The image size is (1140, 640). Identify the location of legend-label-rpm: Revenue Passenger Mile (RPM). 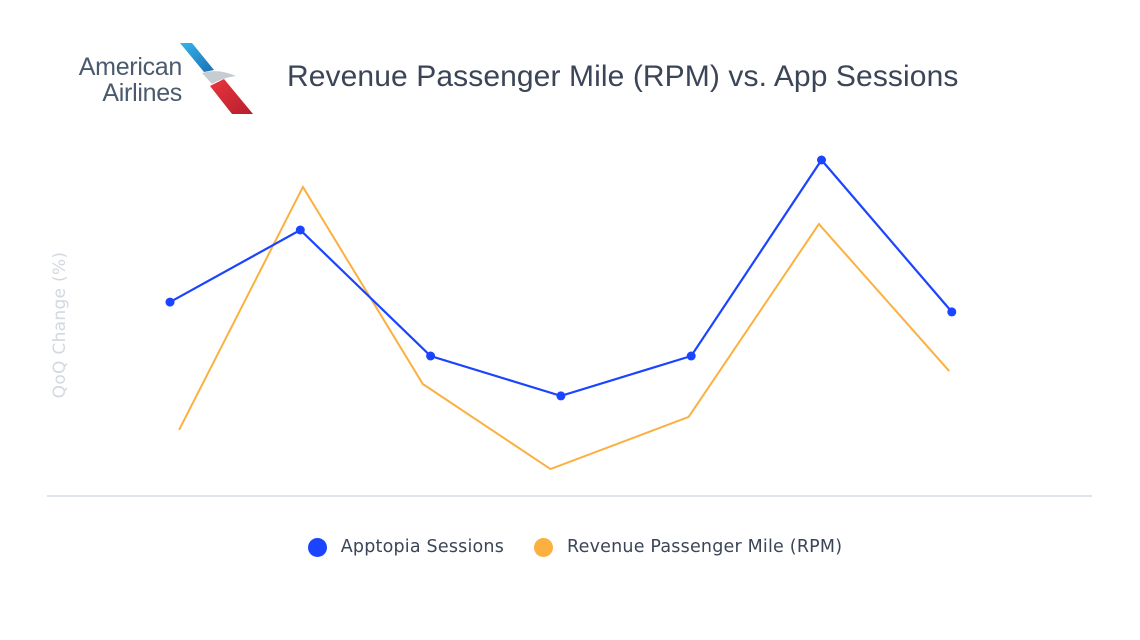
(705, 547).